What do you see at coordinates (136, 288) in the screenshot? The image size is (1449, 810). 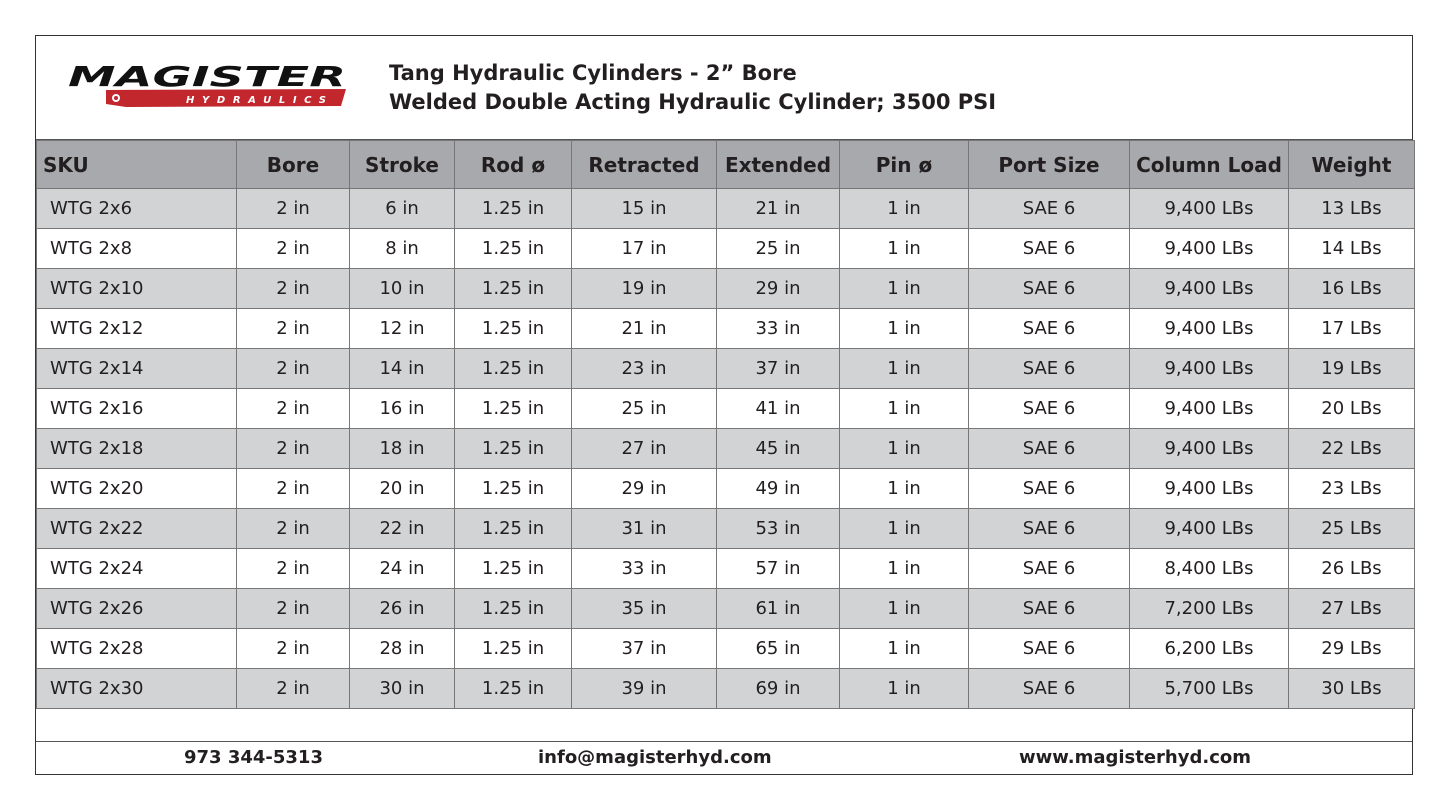 I see `table-cell: WTG 2x10` at bounding box center [136, 288].